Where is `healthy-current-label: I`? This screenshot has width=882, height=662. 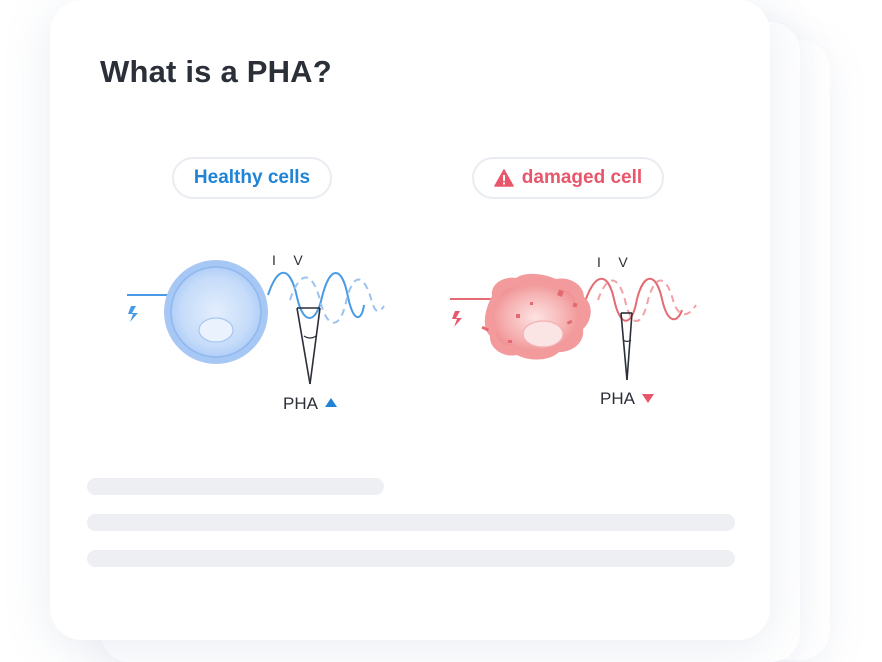
healthy-current-label: I is located at coordinates (274, 260).